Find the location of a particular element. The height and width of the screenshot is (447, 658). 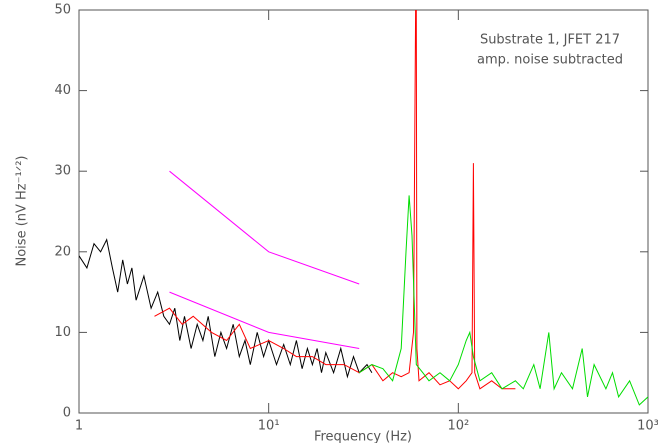

y-tick-label: 50 is located at coordinates (62, 10).